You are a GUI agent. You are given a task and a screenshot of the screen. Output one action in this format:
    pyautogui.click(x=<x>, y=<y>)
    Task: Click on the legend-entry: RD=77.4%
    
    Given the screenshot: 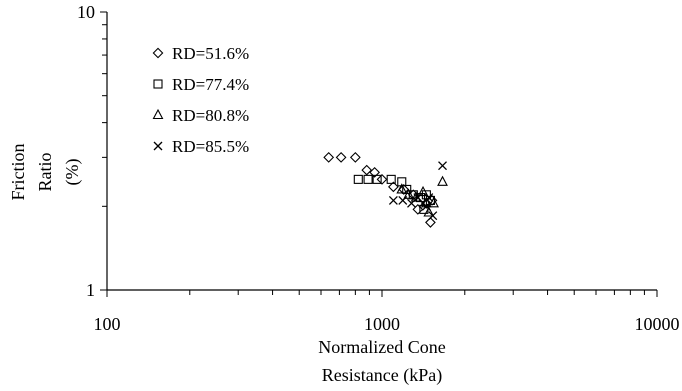 What is the action you would take?
    pyautogui.click(x=201, y=84)
    